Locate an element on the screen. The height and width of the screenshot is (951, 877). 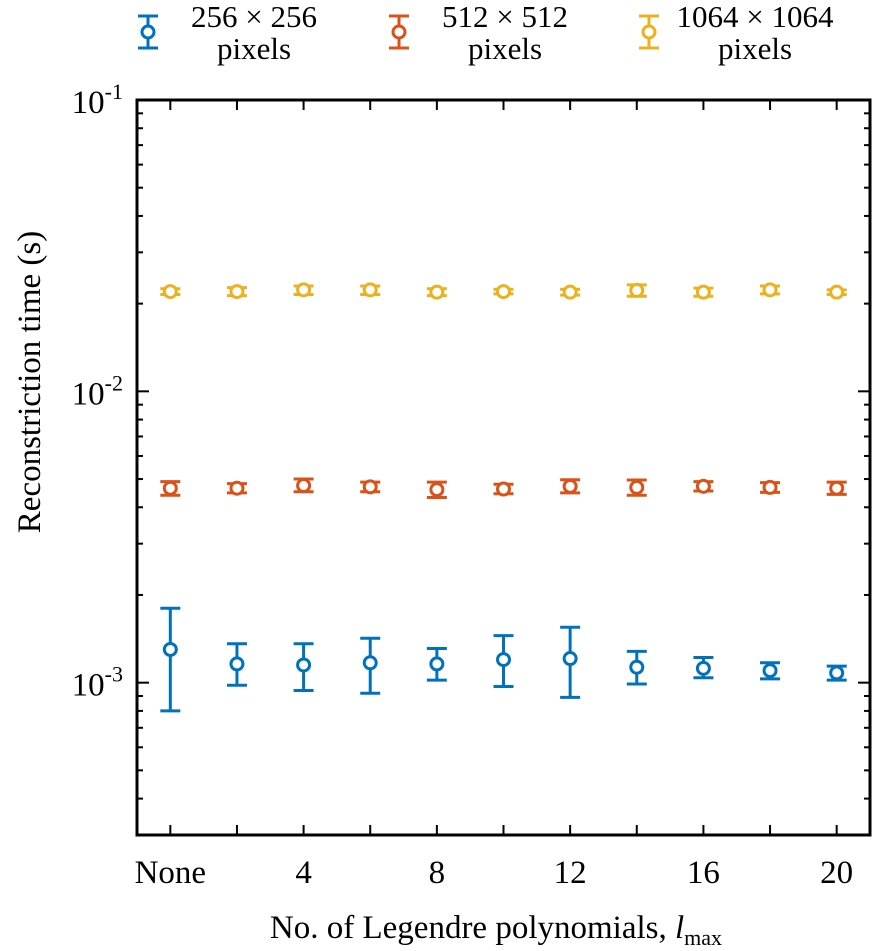
legend-label-line1: 256 × 256 is located at coordinates (254, 17).